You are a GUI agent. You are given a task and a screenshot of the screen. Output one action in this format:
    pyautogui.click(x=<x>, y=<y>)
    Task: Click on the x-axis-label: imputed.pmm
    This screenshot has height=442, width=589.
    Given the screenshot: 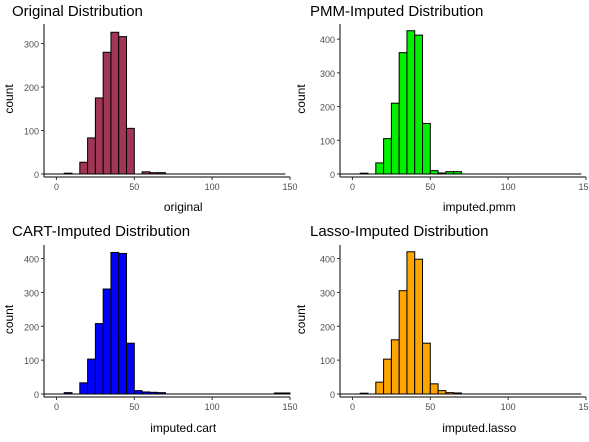 What is the action you would take?
    pyautogui.click(x=479, y=207)
    